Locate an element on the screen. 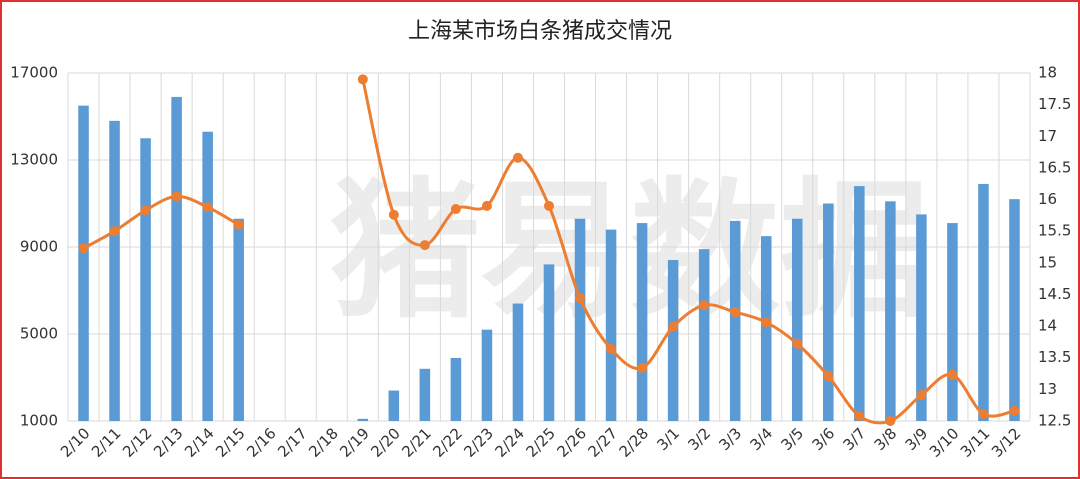 The height and width of the screenshot is (479, 1080). y2-tick-label: 15 is located at coordinates (1047, 262).